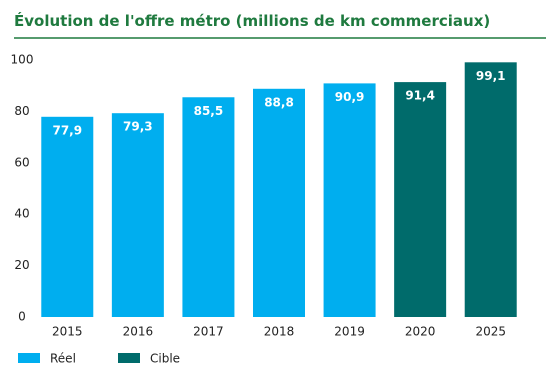 The height and width of the screenshot is (390, 560). What do you see at coordinates (209, 111) in the screenshot?
I see `value-label: 85,5` at bounding box center [209, 111].